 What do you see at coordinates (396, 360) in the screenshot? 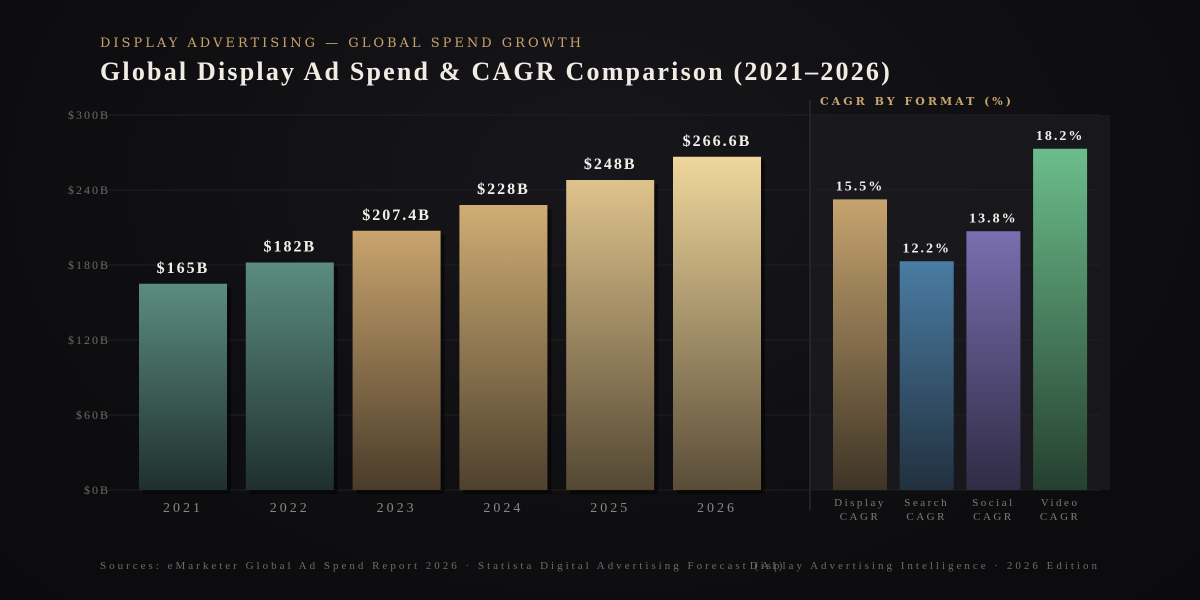
I see `spend-bar-2023` at bounding box center [396, 360].